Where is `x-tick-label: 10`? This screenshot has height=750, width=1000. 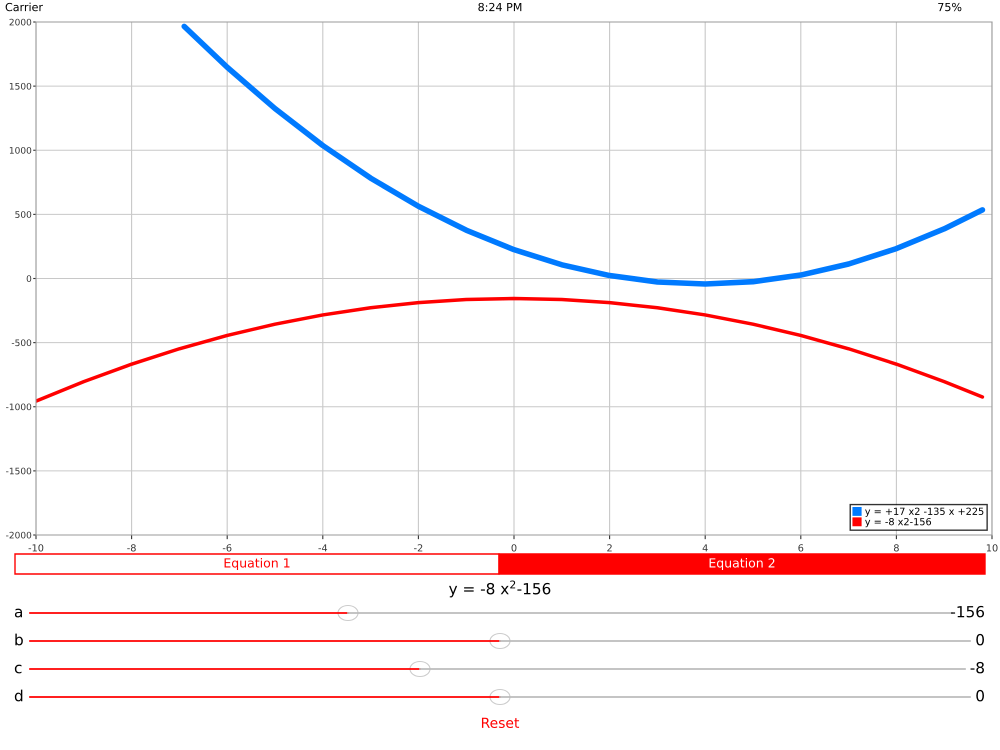
x-tick-label: 10 is located at coordinates (992, 548).